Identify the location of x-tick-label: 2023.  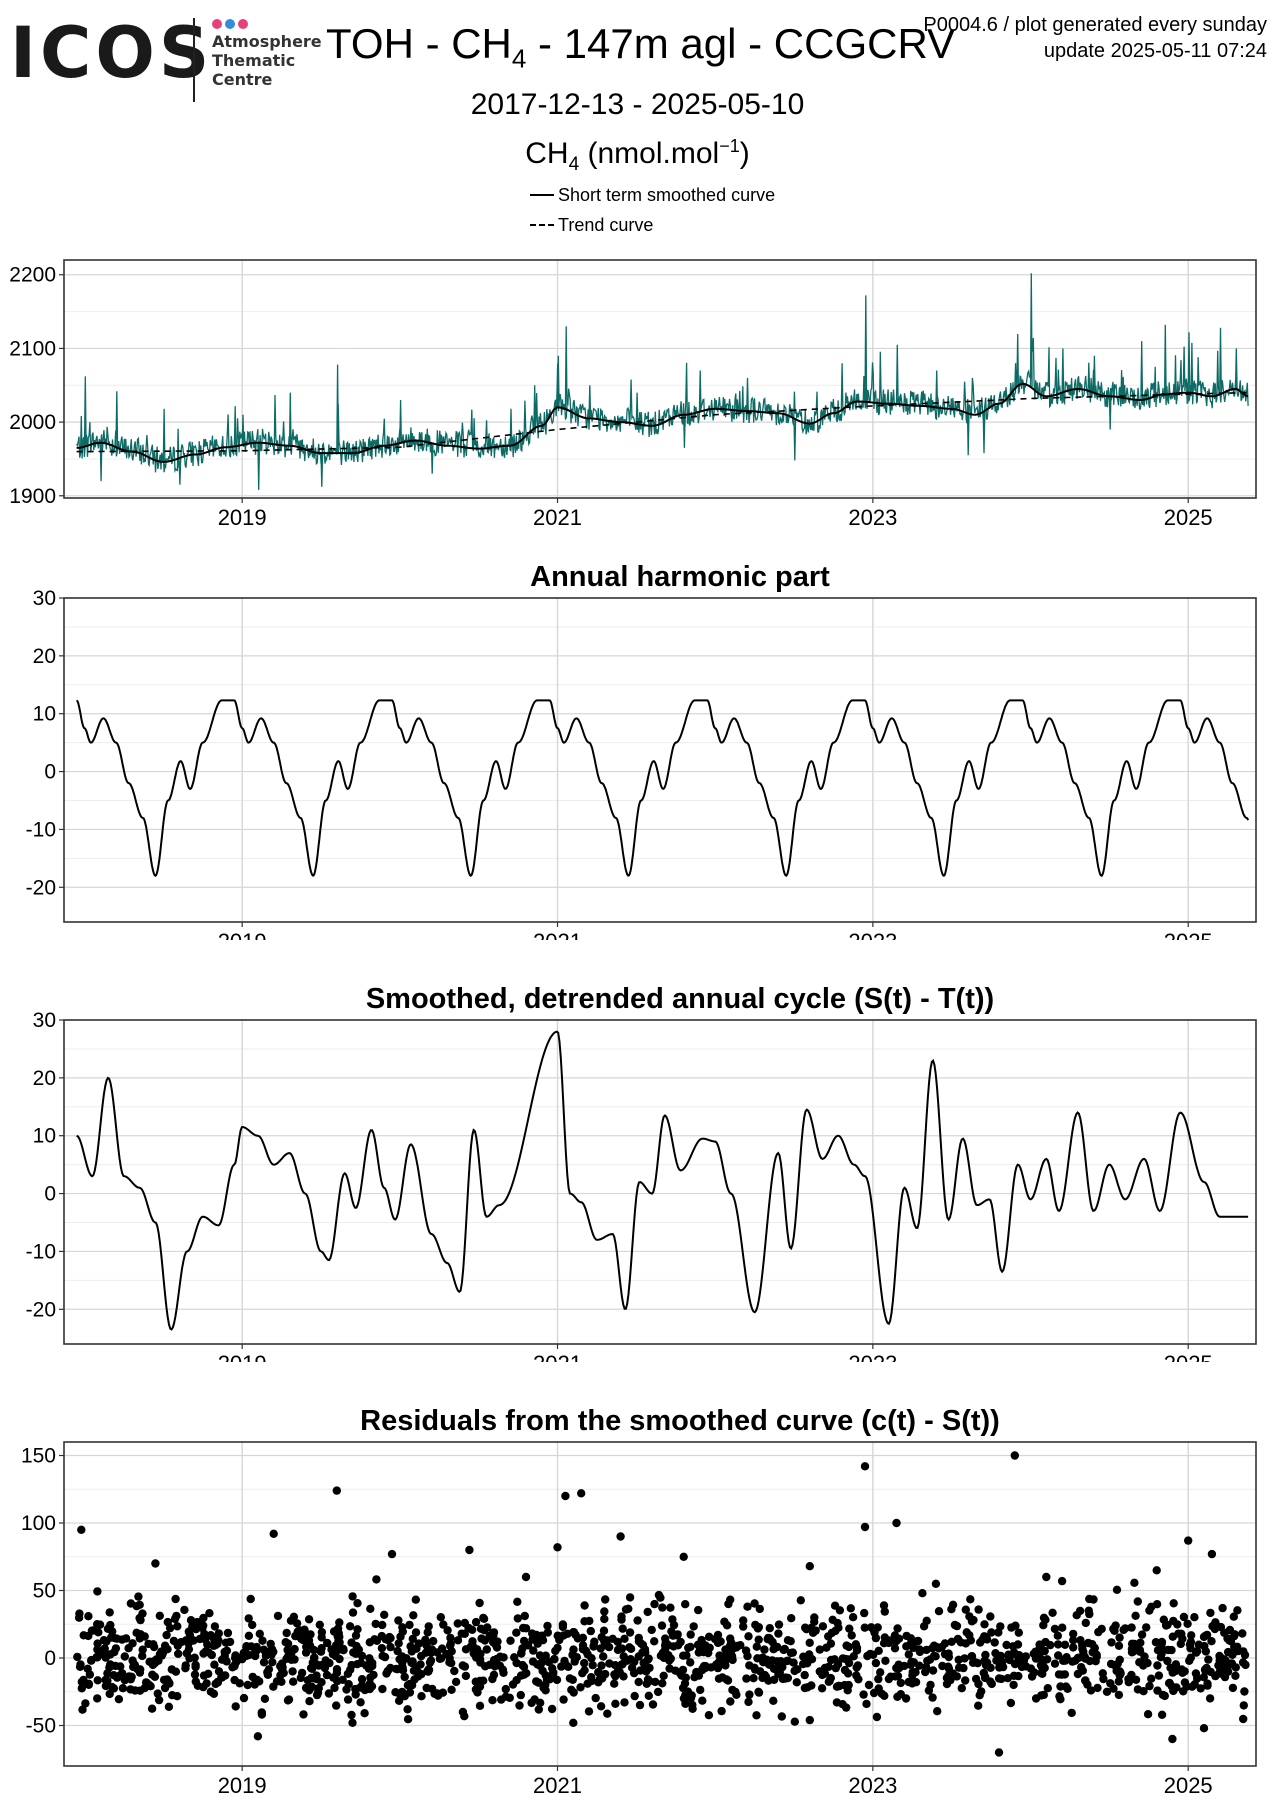
(872, 1356).